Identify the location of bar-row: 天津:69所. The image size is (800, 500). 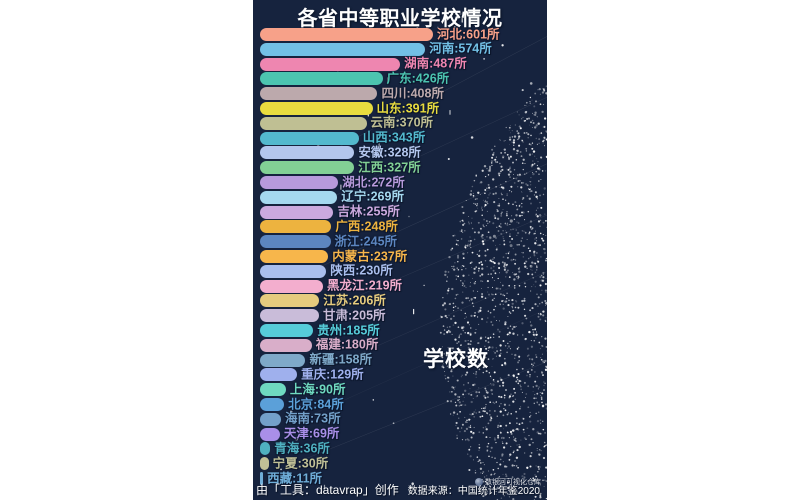
(400, 433).